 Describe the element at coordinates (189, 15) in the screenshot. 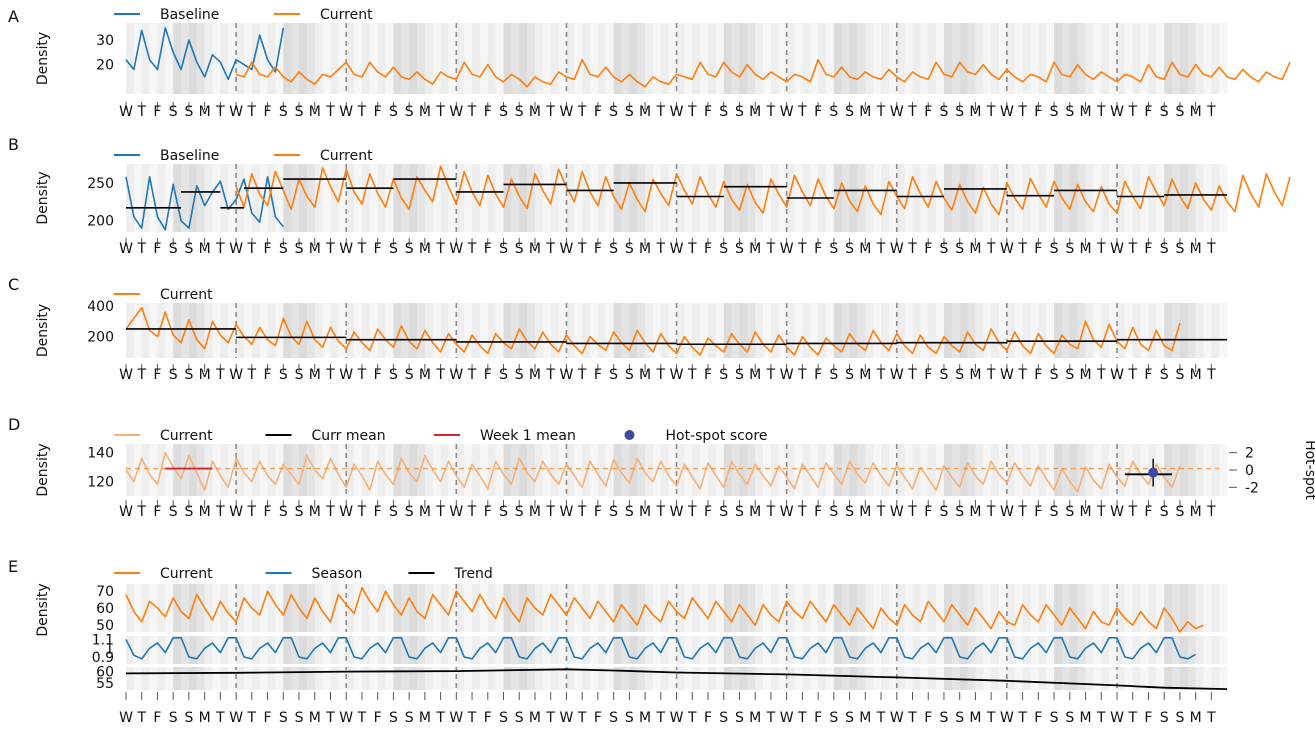

I see `legend-label: Baseline` at that location.